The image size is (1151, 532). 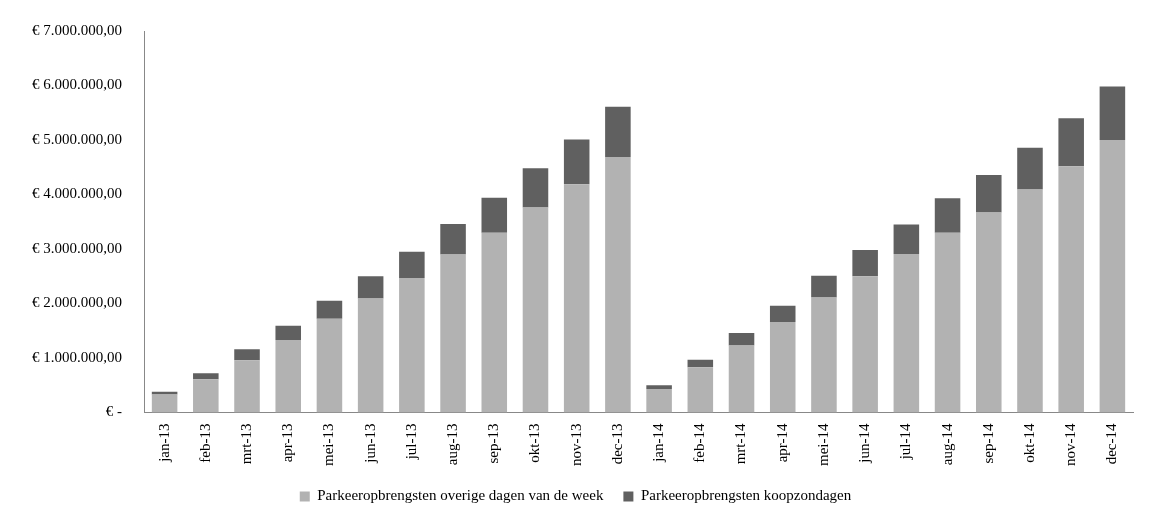 I want to click on x-tick-label: jul-14, so click(x=905, y=442).